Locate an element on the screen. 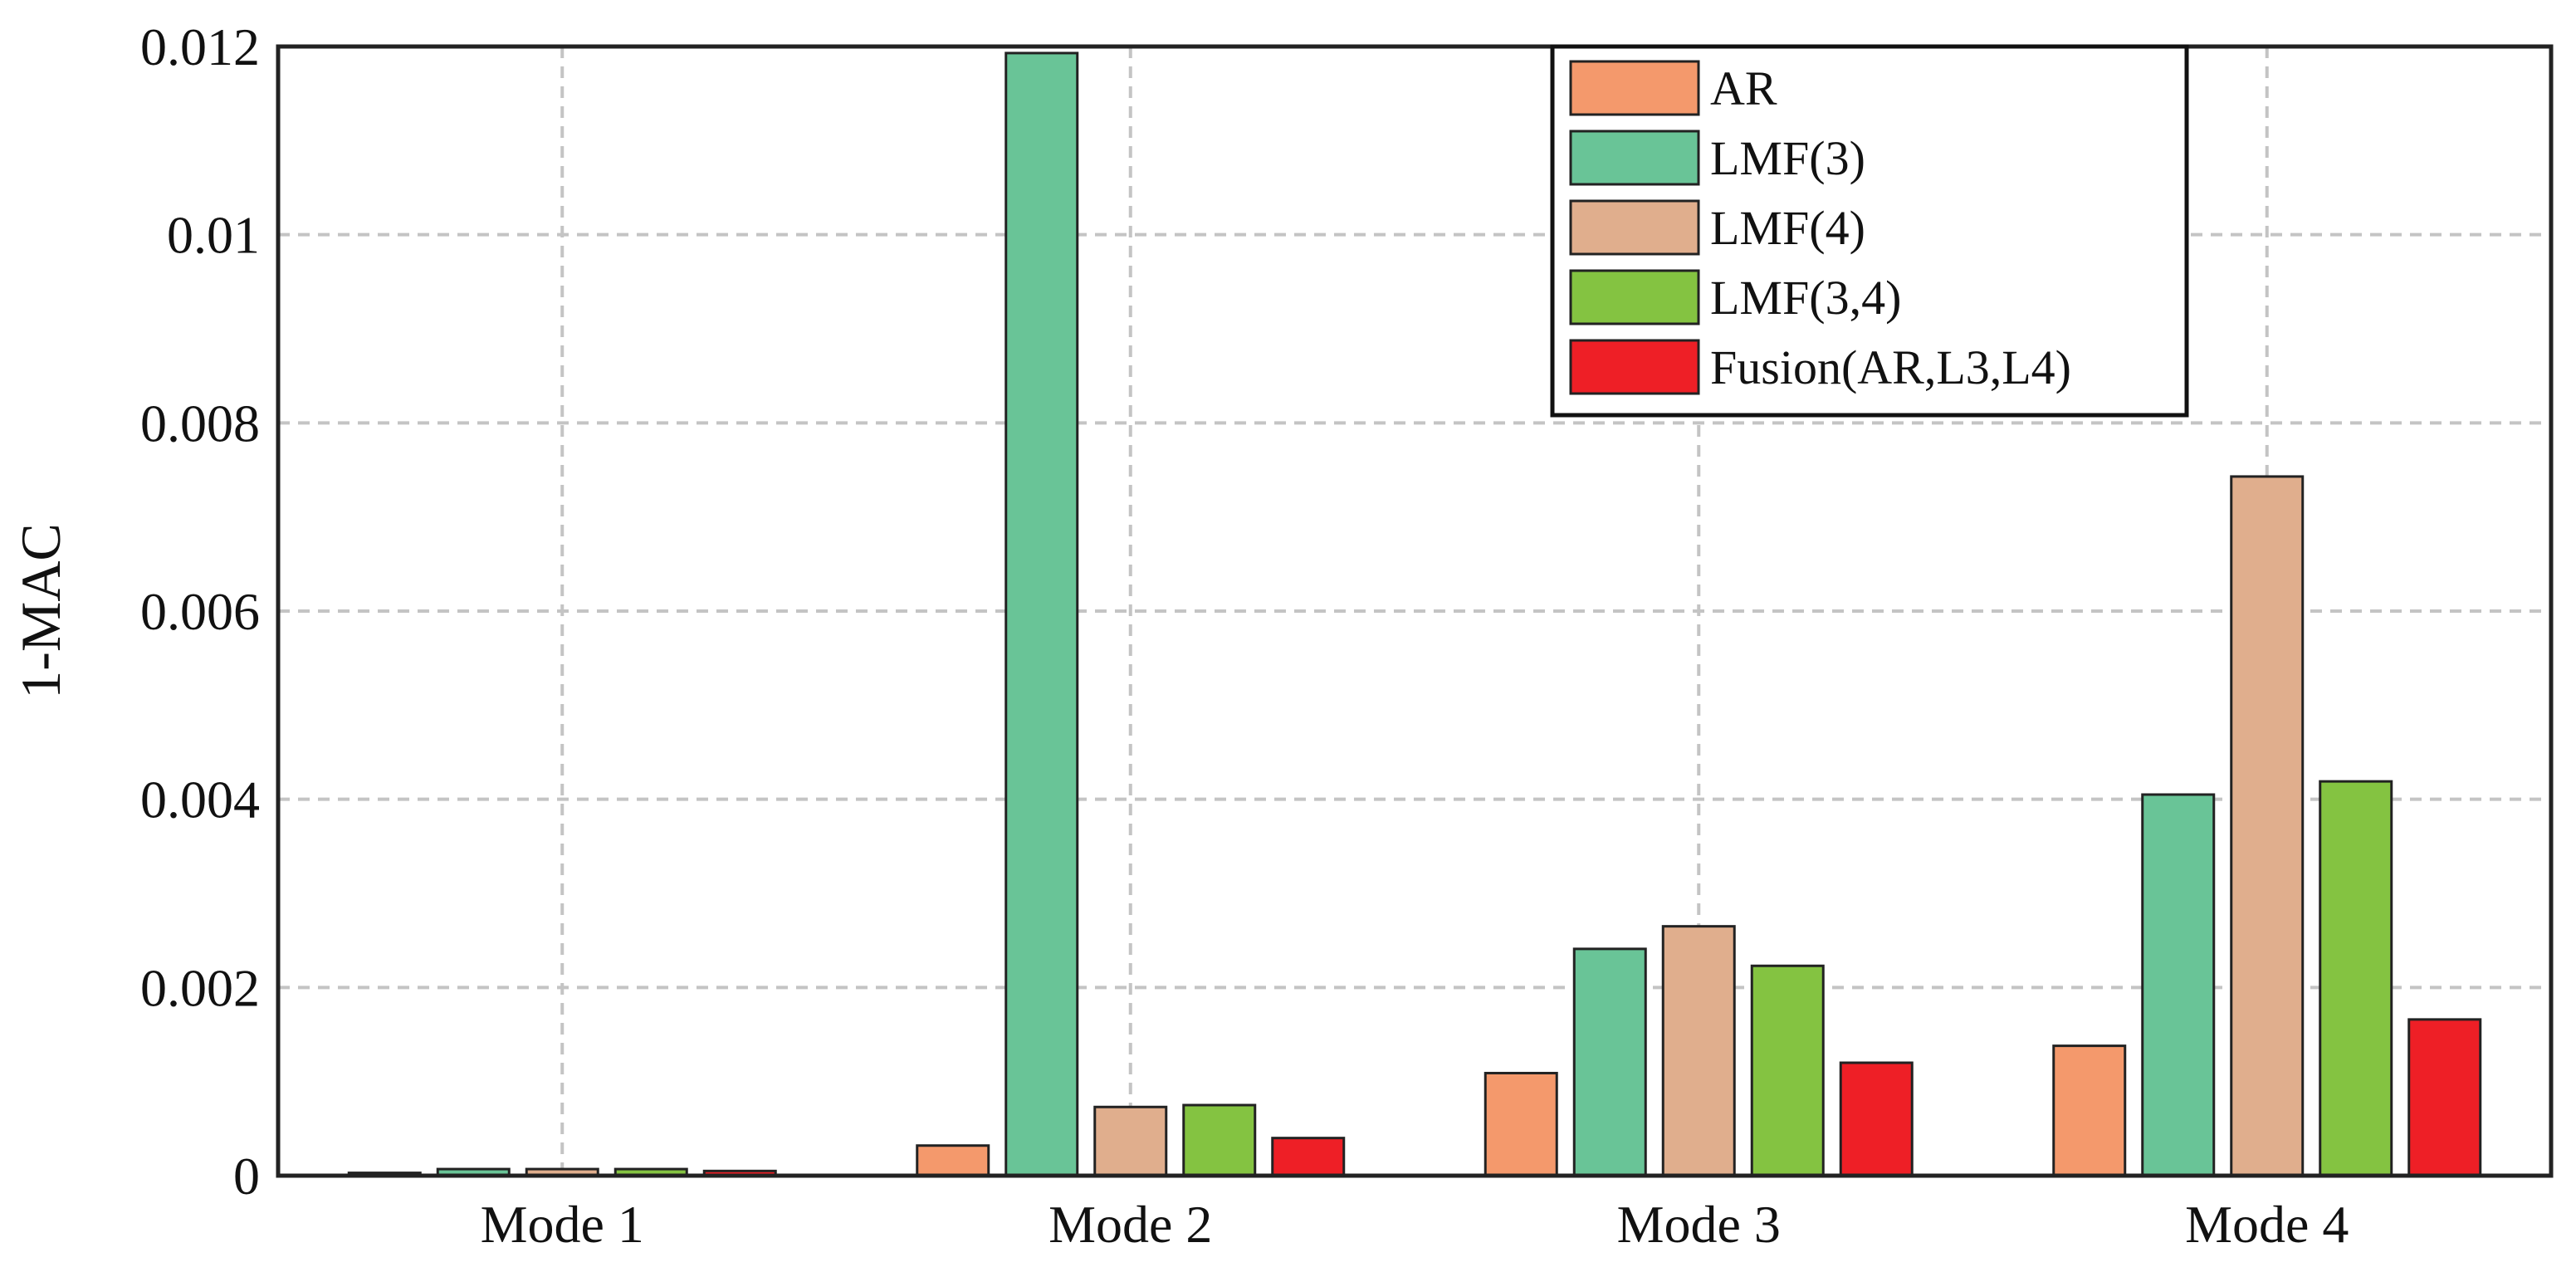 The height and width of the screenshot is (1267, 2576). x-tick-labels: Mode 1 Mode 2 Mode 3 Mode 4 is located at coordinates (1415, 1224).